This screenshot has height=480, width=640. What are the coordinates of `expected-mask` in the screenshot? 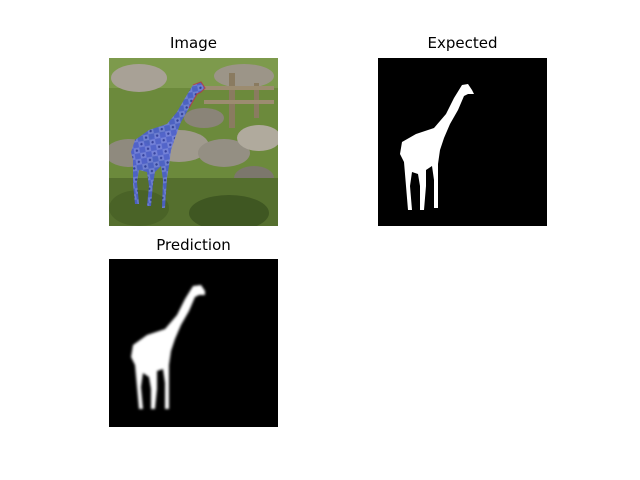 It's located at (462, 142).